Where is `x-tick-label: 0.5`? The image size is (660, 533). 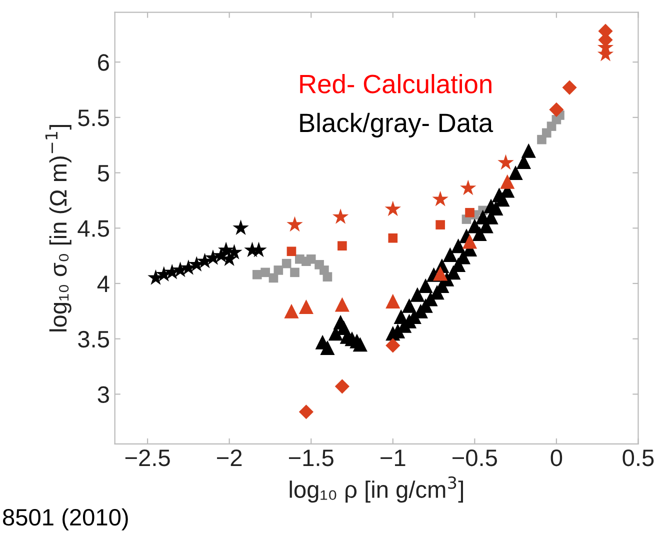
x-tick-label: 0.5 is located at coordinates (638, 457).